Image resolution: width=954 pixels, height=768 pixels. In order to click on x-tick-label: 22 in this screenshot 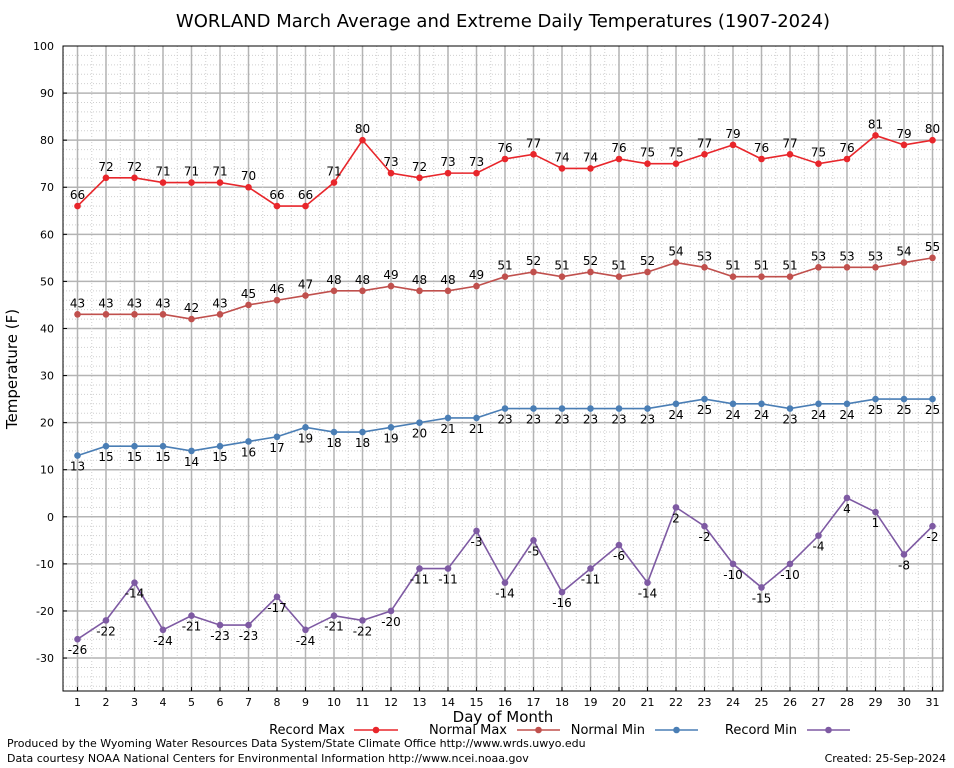, I will do `click(676, 702)`.